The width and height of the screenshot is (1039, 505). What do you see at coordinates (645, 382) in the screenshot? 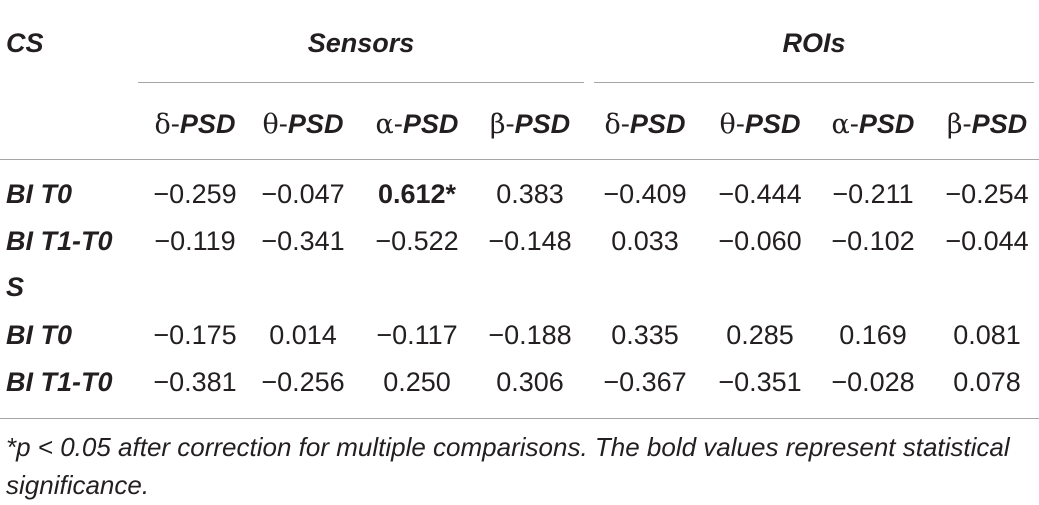
I see `table-cell: −0.367` at bounding box center [645, 382].